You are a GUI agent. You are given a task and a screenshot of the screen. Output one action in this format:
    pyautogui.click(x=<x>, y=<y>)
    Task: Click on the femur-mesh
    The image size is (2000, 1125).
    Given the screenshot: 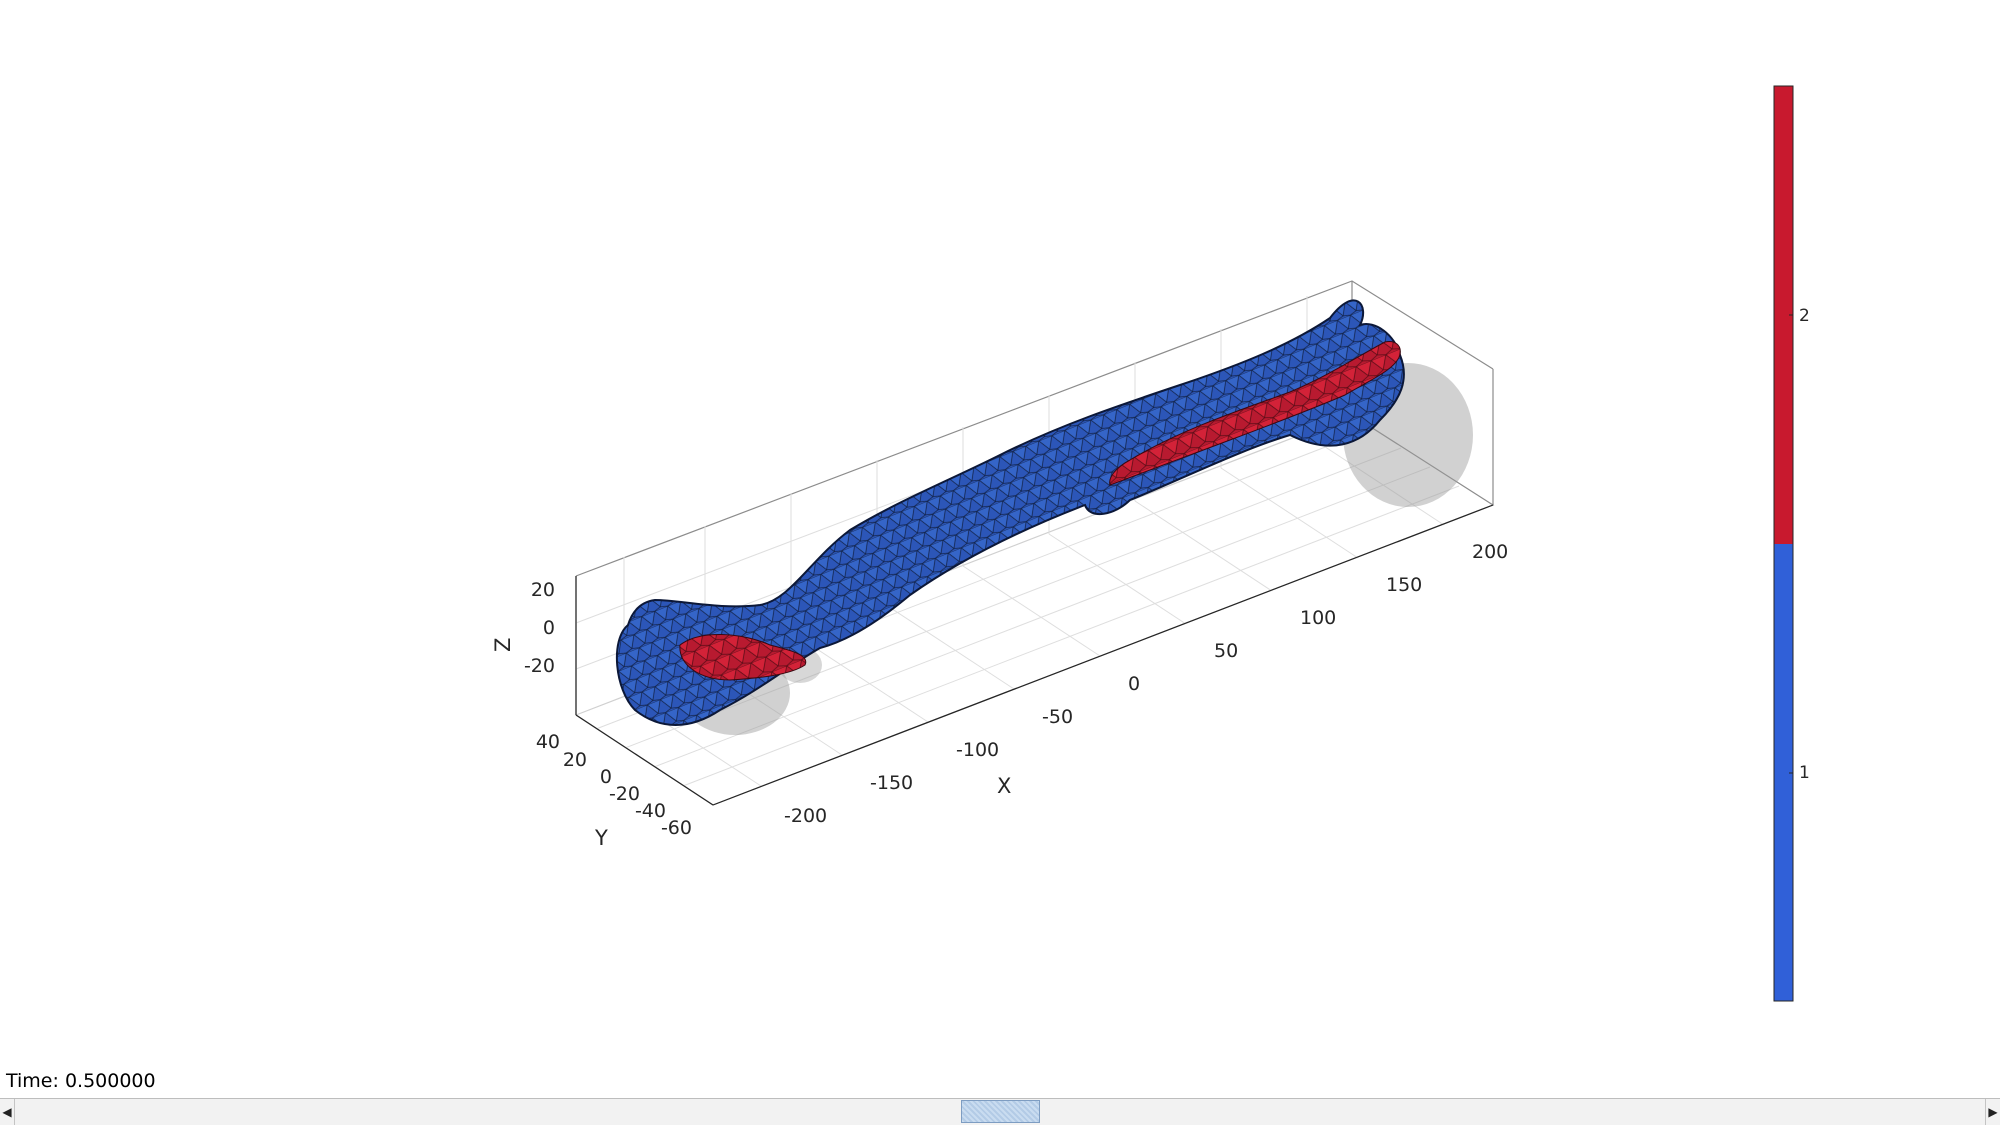 What is the action you would take?
    pyautogui.click(x=1010, y=512)
    